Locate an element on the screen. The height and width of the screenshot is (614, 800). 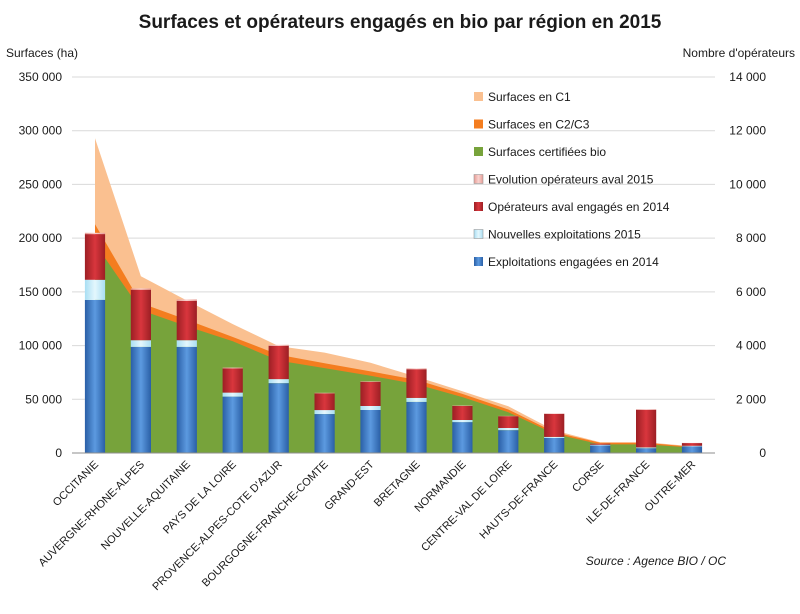
y-right-tick-label: 8 000 is located at coordinates (751, 238).